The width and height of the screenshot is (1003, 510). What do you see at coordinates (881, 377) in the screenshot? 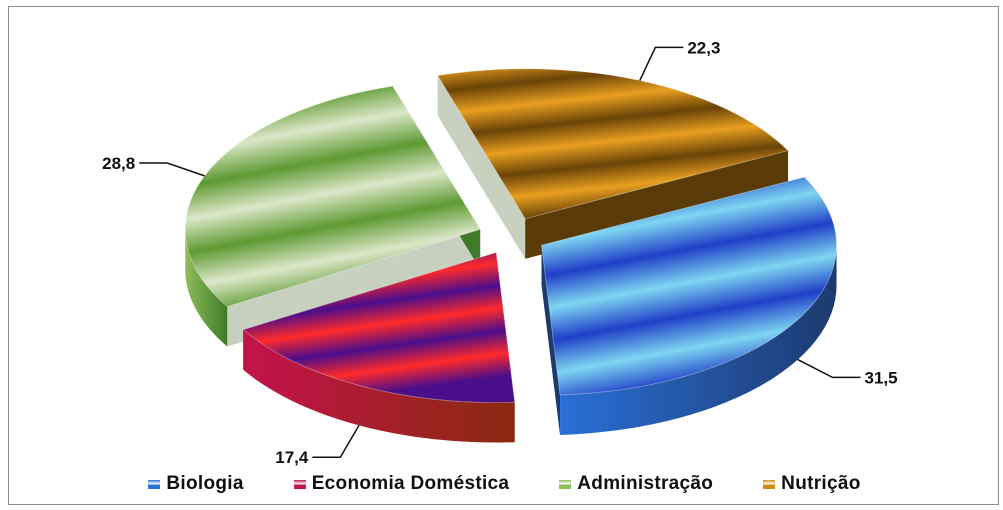
I see `data-label: 31,5` at bounding box center [881, 377].